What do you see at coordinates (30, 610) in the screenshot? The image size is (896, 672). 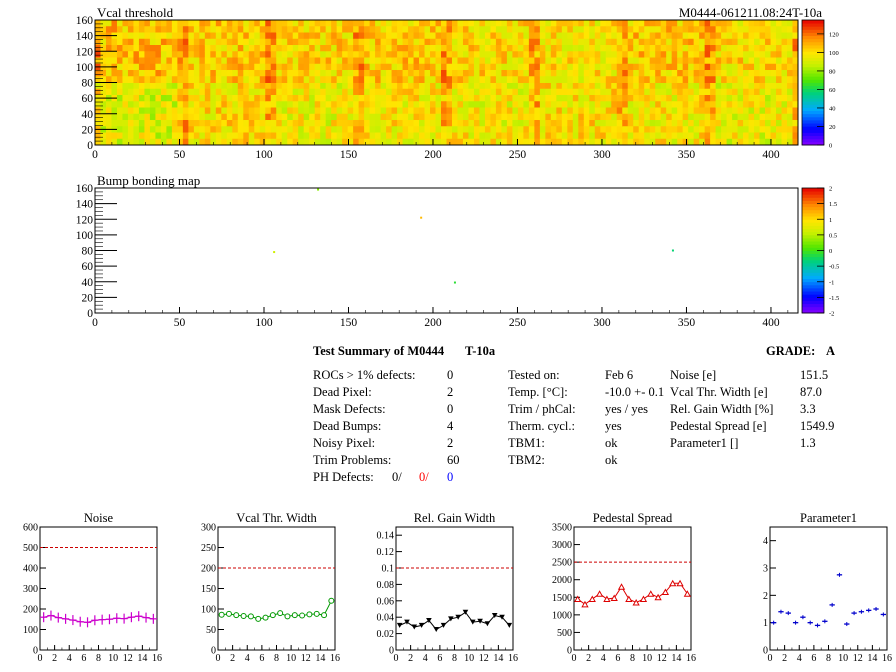 I see `y-tick-label: 200` at bounding box center [30, 610].